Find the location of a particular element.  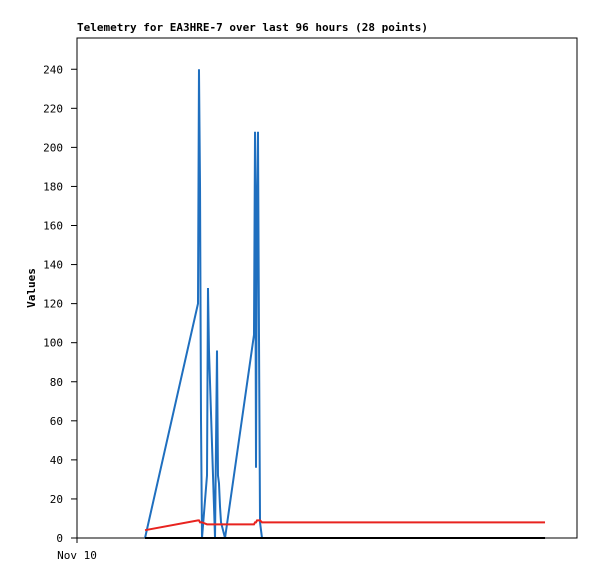

y-tick-label: 40 is located at coordinates (56, 460).